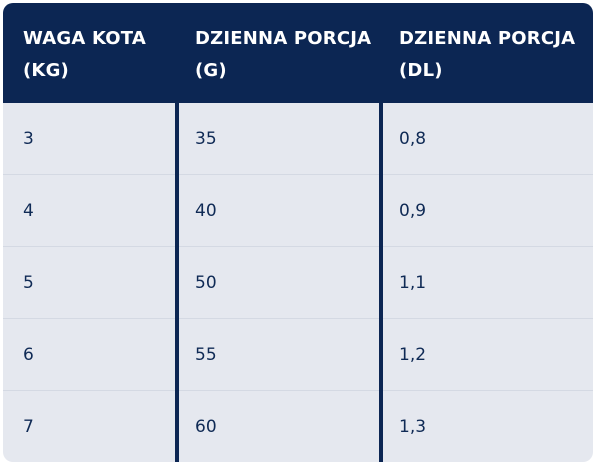 This screenshot has width=597, height=465. What do you see at coordinates (206, 282) in the screenshot?
I see `cell-daily-portion-g: 50` at bounding box center [206, 282].